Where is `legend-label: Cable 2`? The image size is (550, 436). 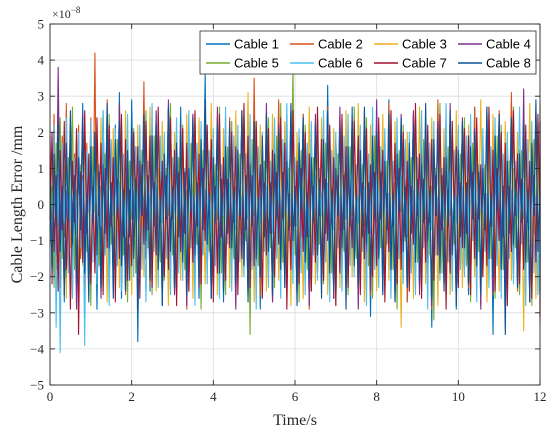
legend-label: Cable 2 is located at coordinates (340, 44).